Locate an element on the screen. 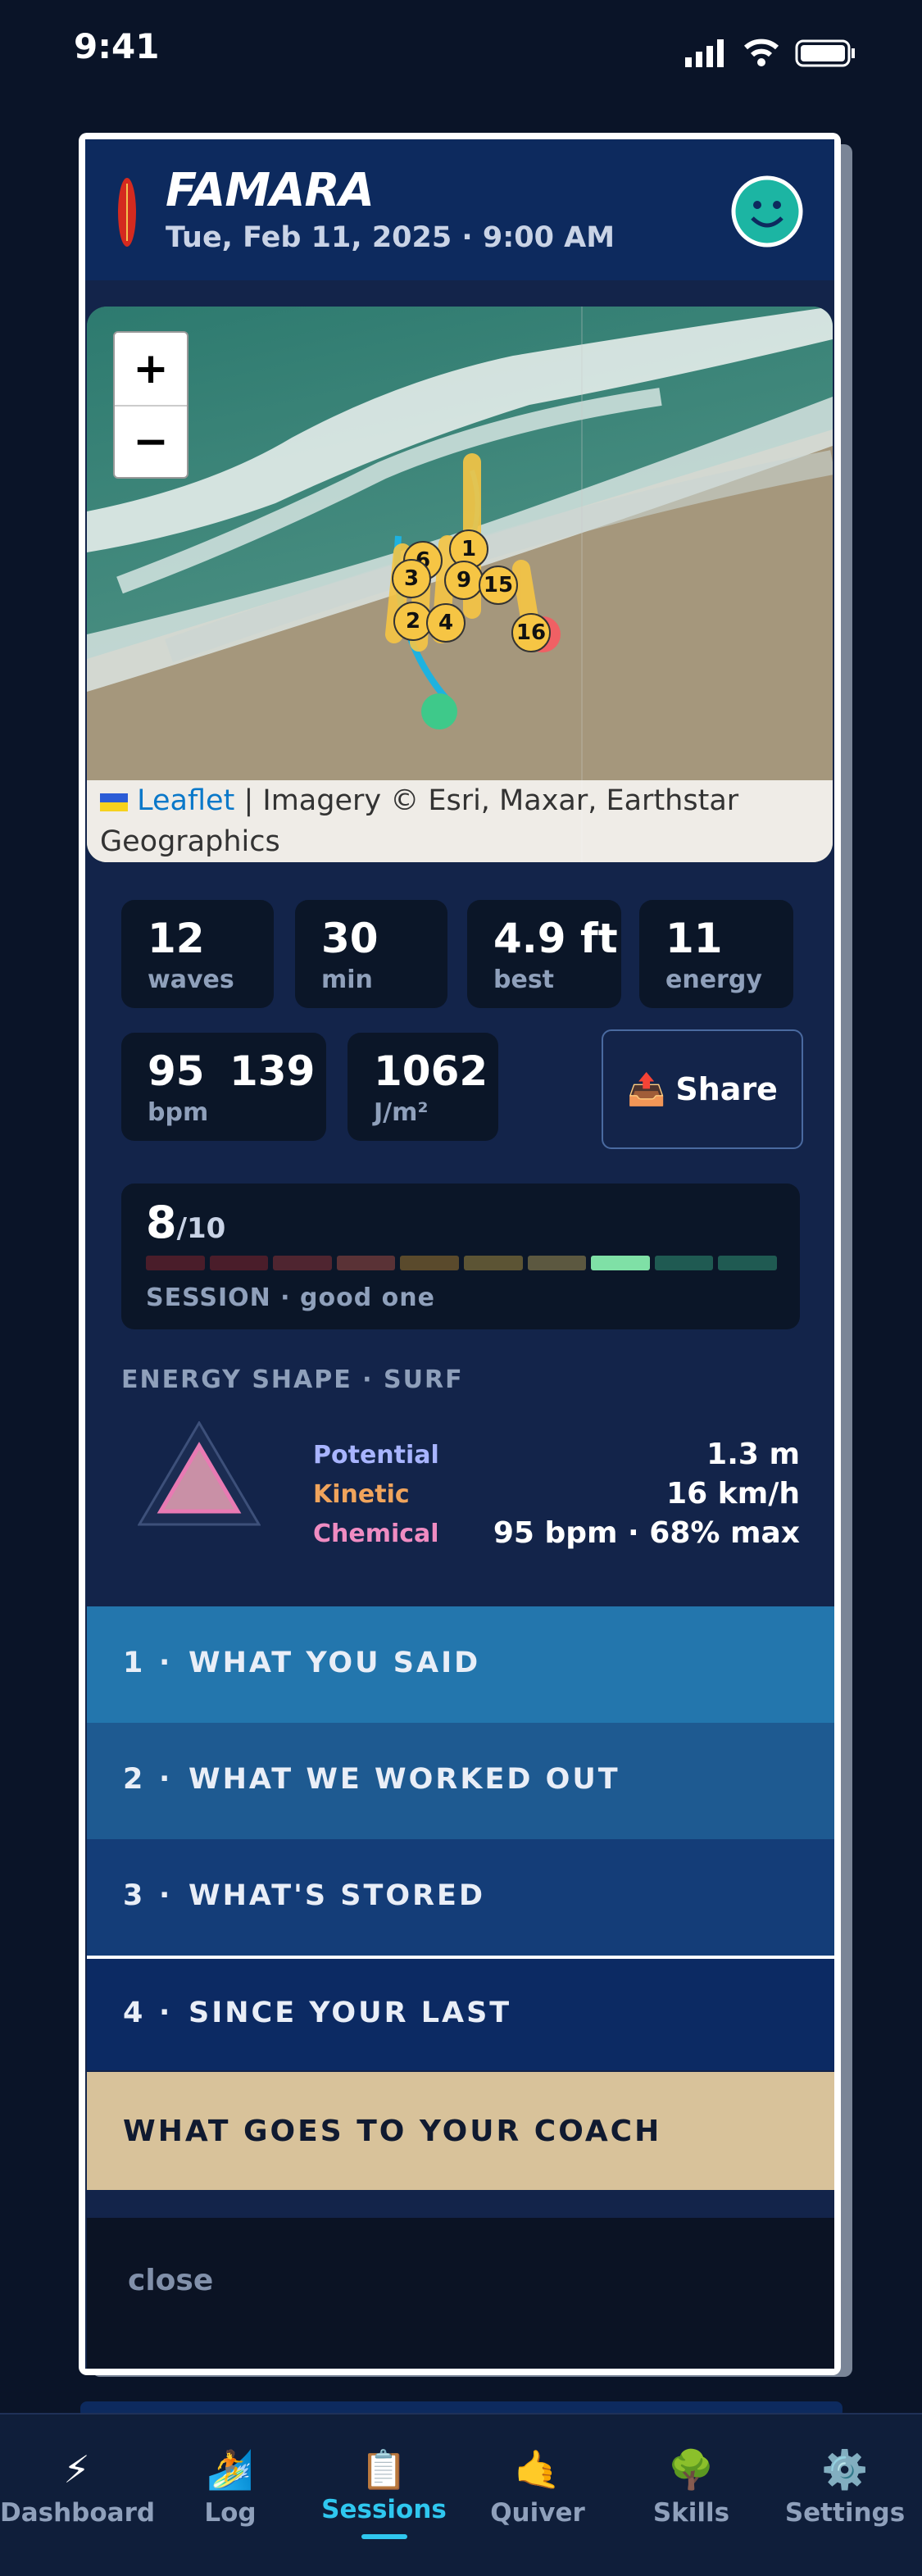  leaflet-link: Leaflet is located at coordinates (186, 800).